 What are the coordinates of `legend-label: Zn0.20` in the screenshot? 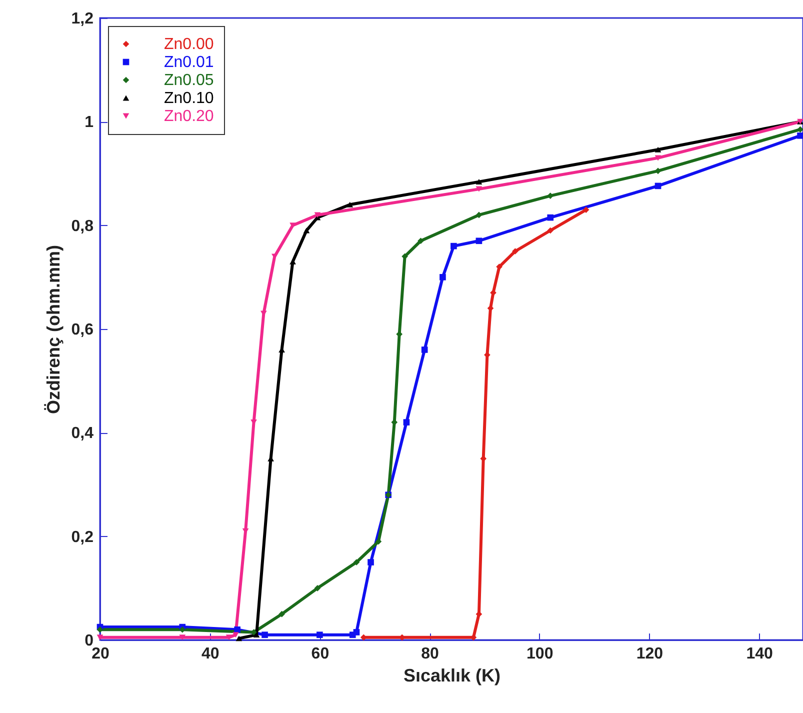 It's located at (189, 116).